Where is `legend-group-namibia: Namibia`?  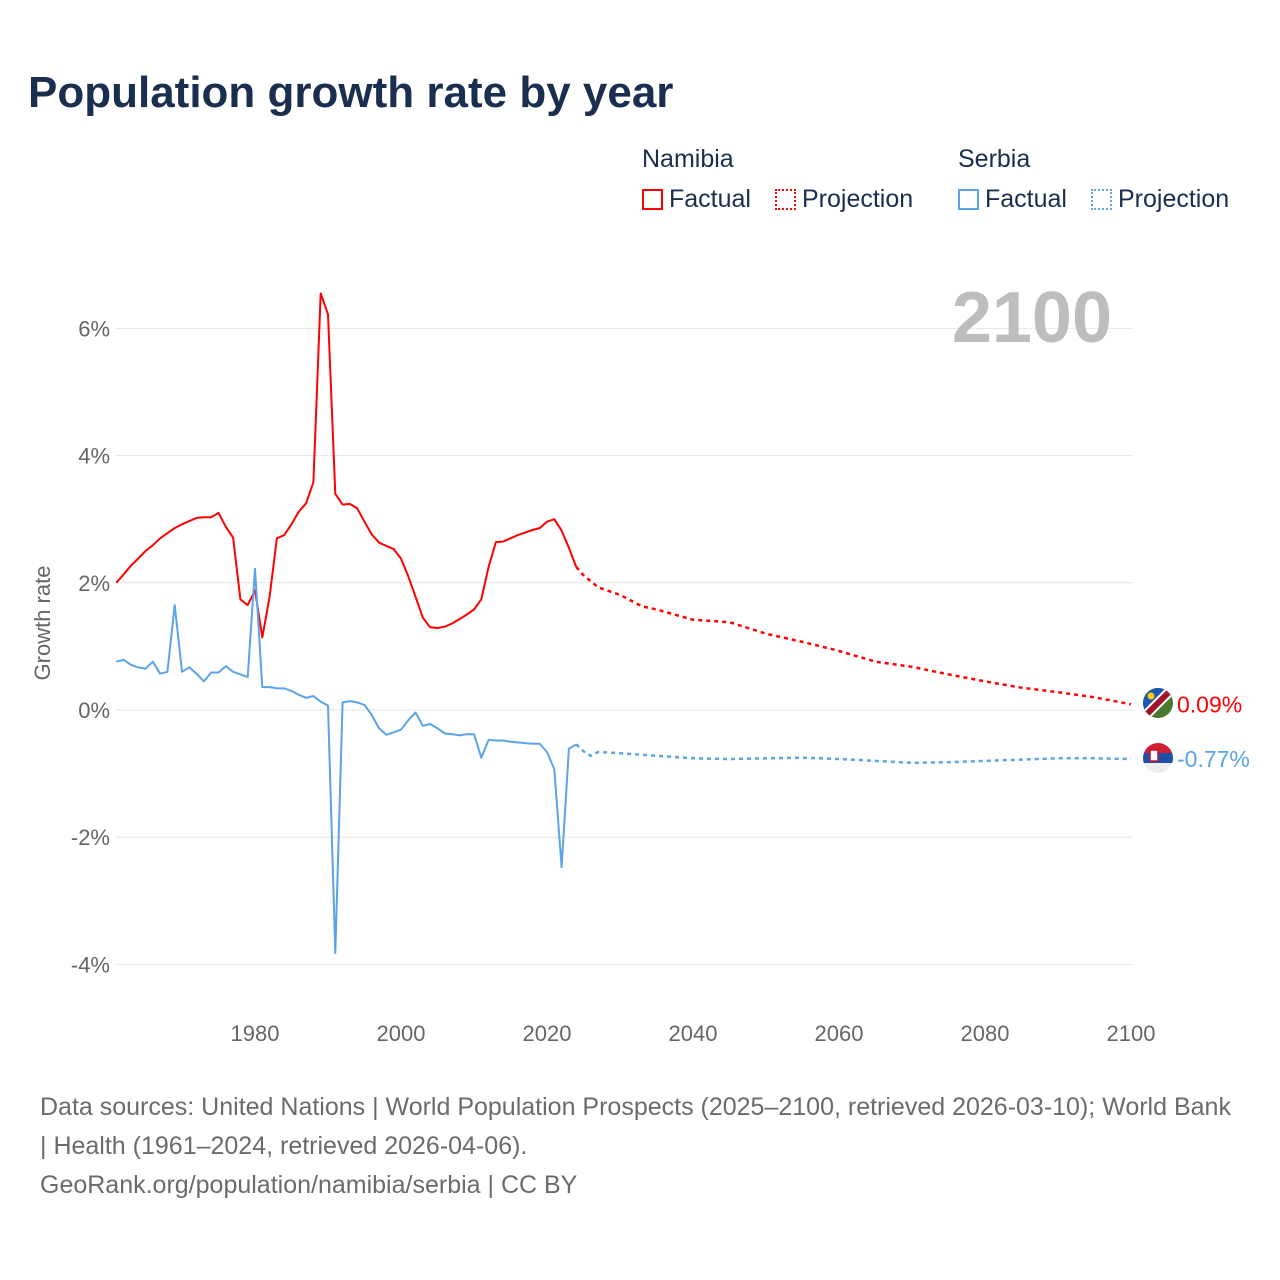 legend-group-namibia: Namibia is located at coordinates (688, 159).